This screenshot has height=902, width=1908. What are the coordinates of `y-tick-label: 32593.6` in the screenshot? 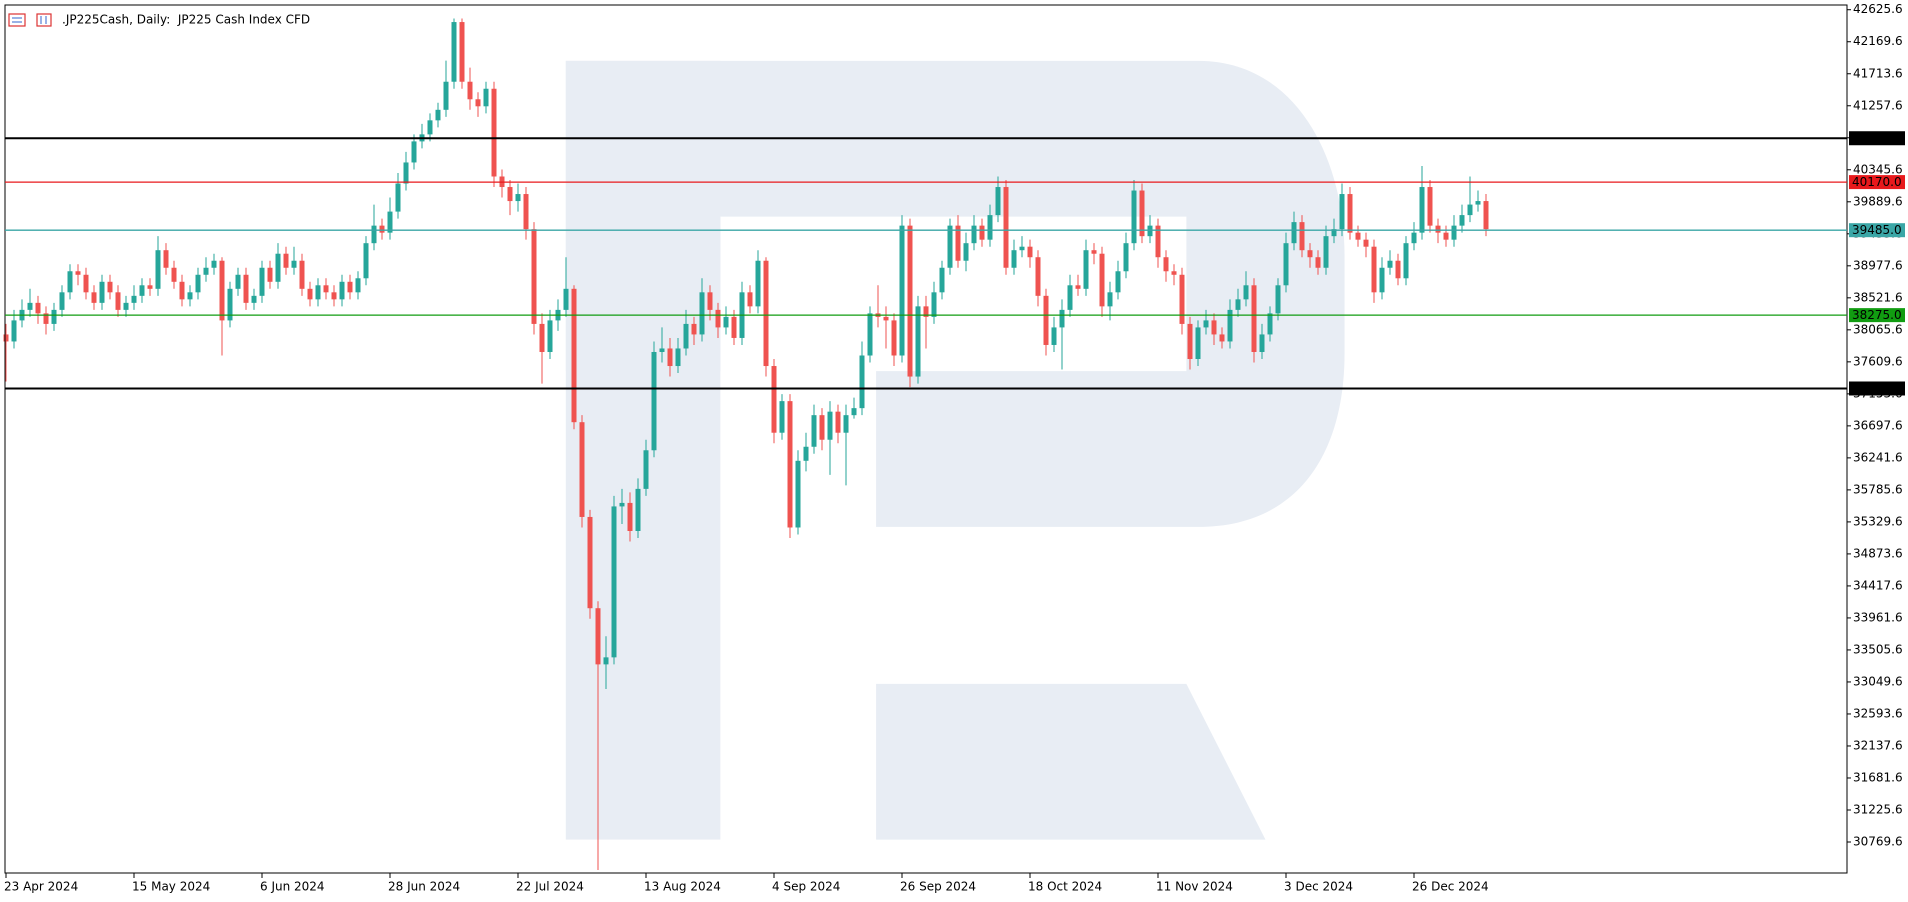 It's located at (1878, 713).